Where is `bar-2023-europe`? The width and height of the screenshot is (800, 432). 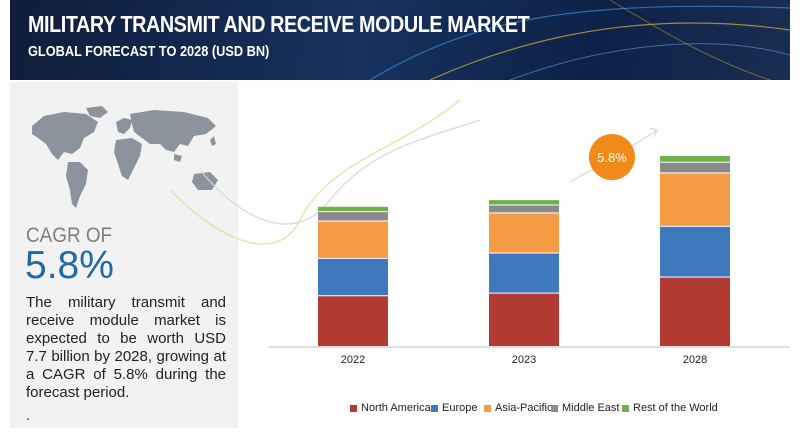 bar-2023-europe is located at coordinates (524, 273).